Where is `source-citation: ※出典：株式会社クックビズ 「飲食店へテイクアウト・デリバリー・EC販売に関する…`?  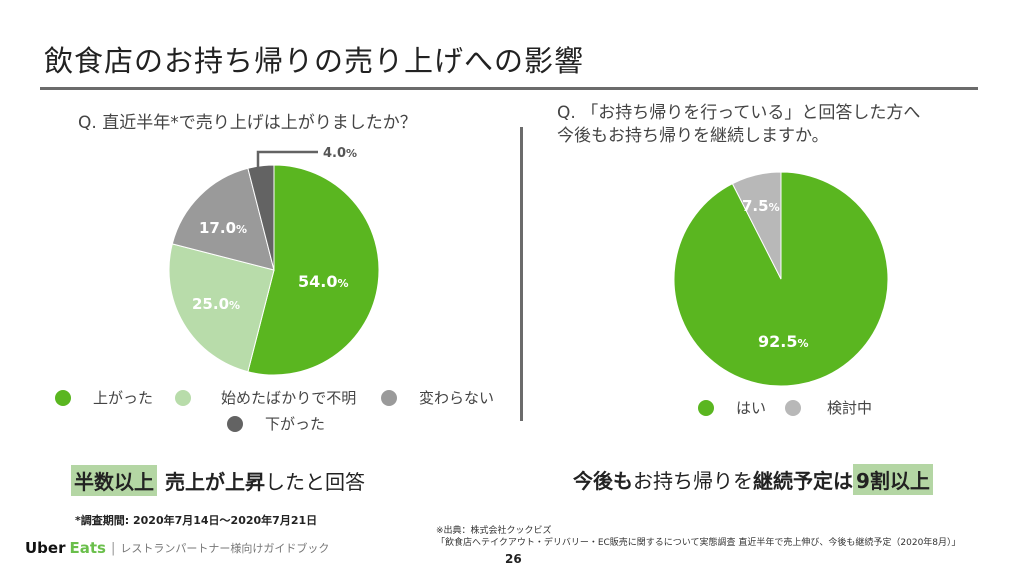
source-citation: ※出典：株式会社クックビズ 「飲食店へテイクアウト・デリバリー・EC販売に関する… is located at coordinates (698, 537).